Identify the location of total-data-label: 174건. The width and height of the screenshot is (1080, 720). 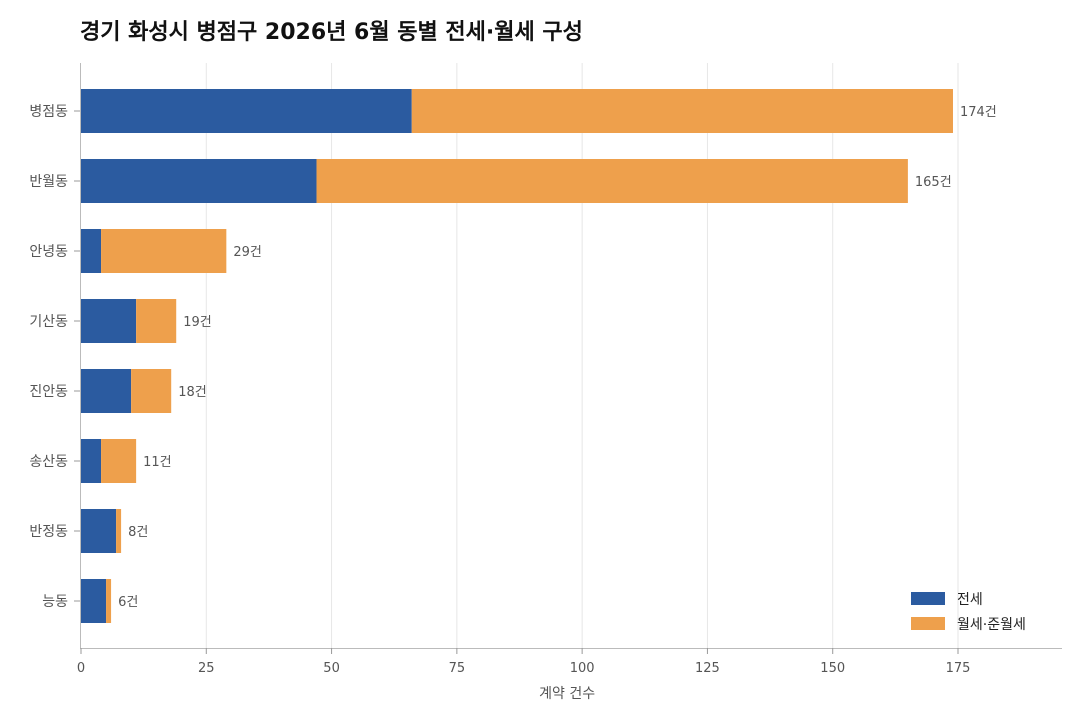
(978, 112).